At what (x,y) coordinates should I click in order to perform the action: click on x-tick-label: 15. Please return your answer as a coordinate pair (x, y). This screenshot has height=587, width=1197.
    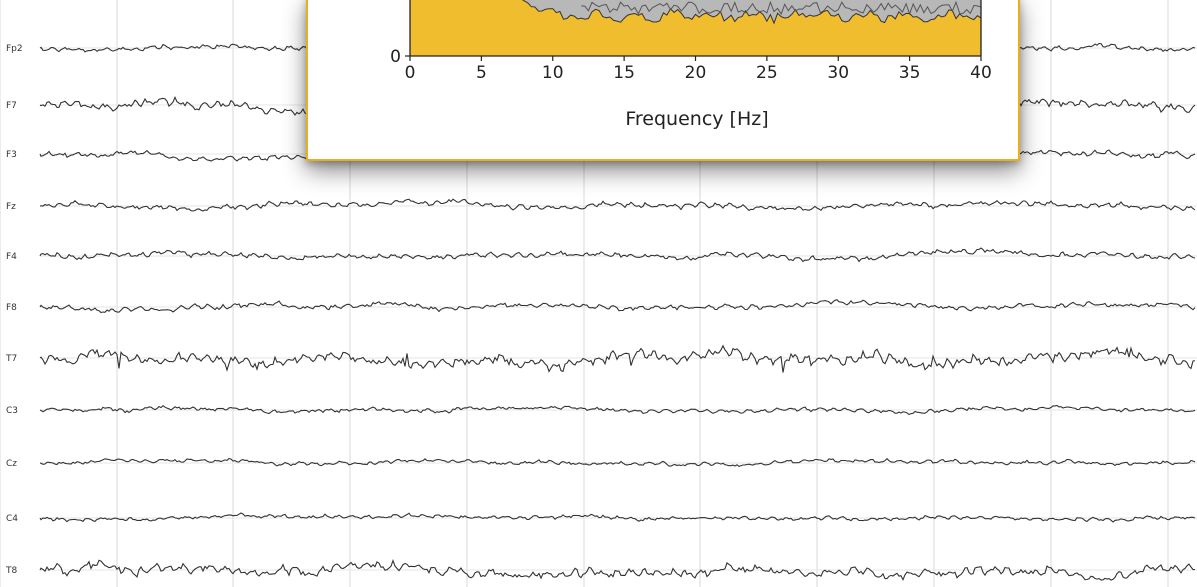
    Looking at the image, I should click on (624, 73).